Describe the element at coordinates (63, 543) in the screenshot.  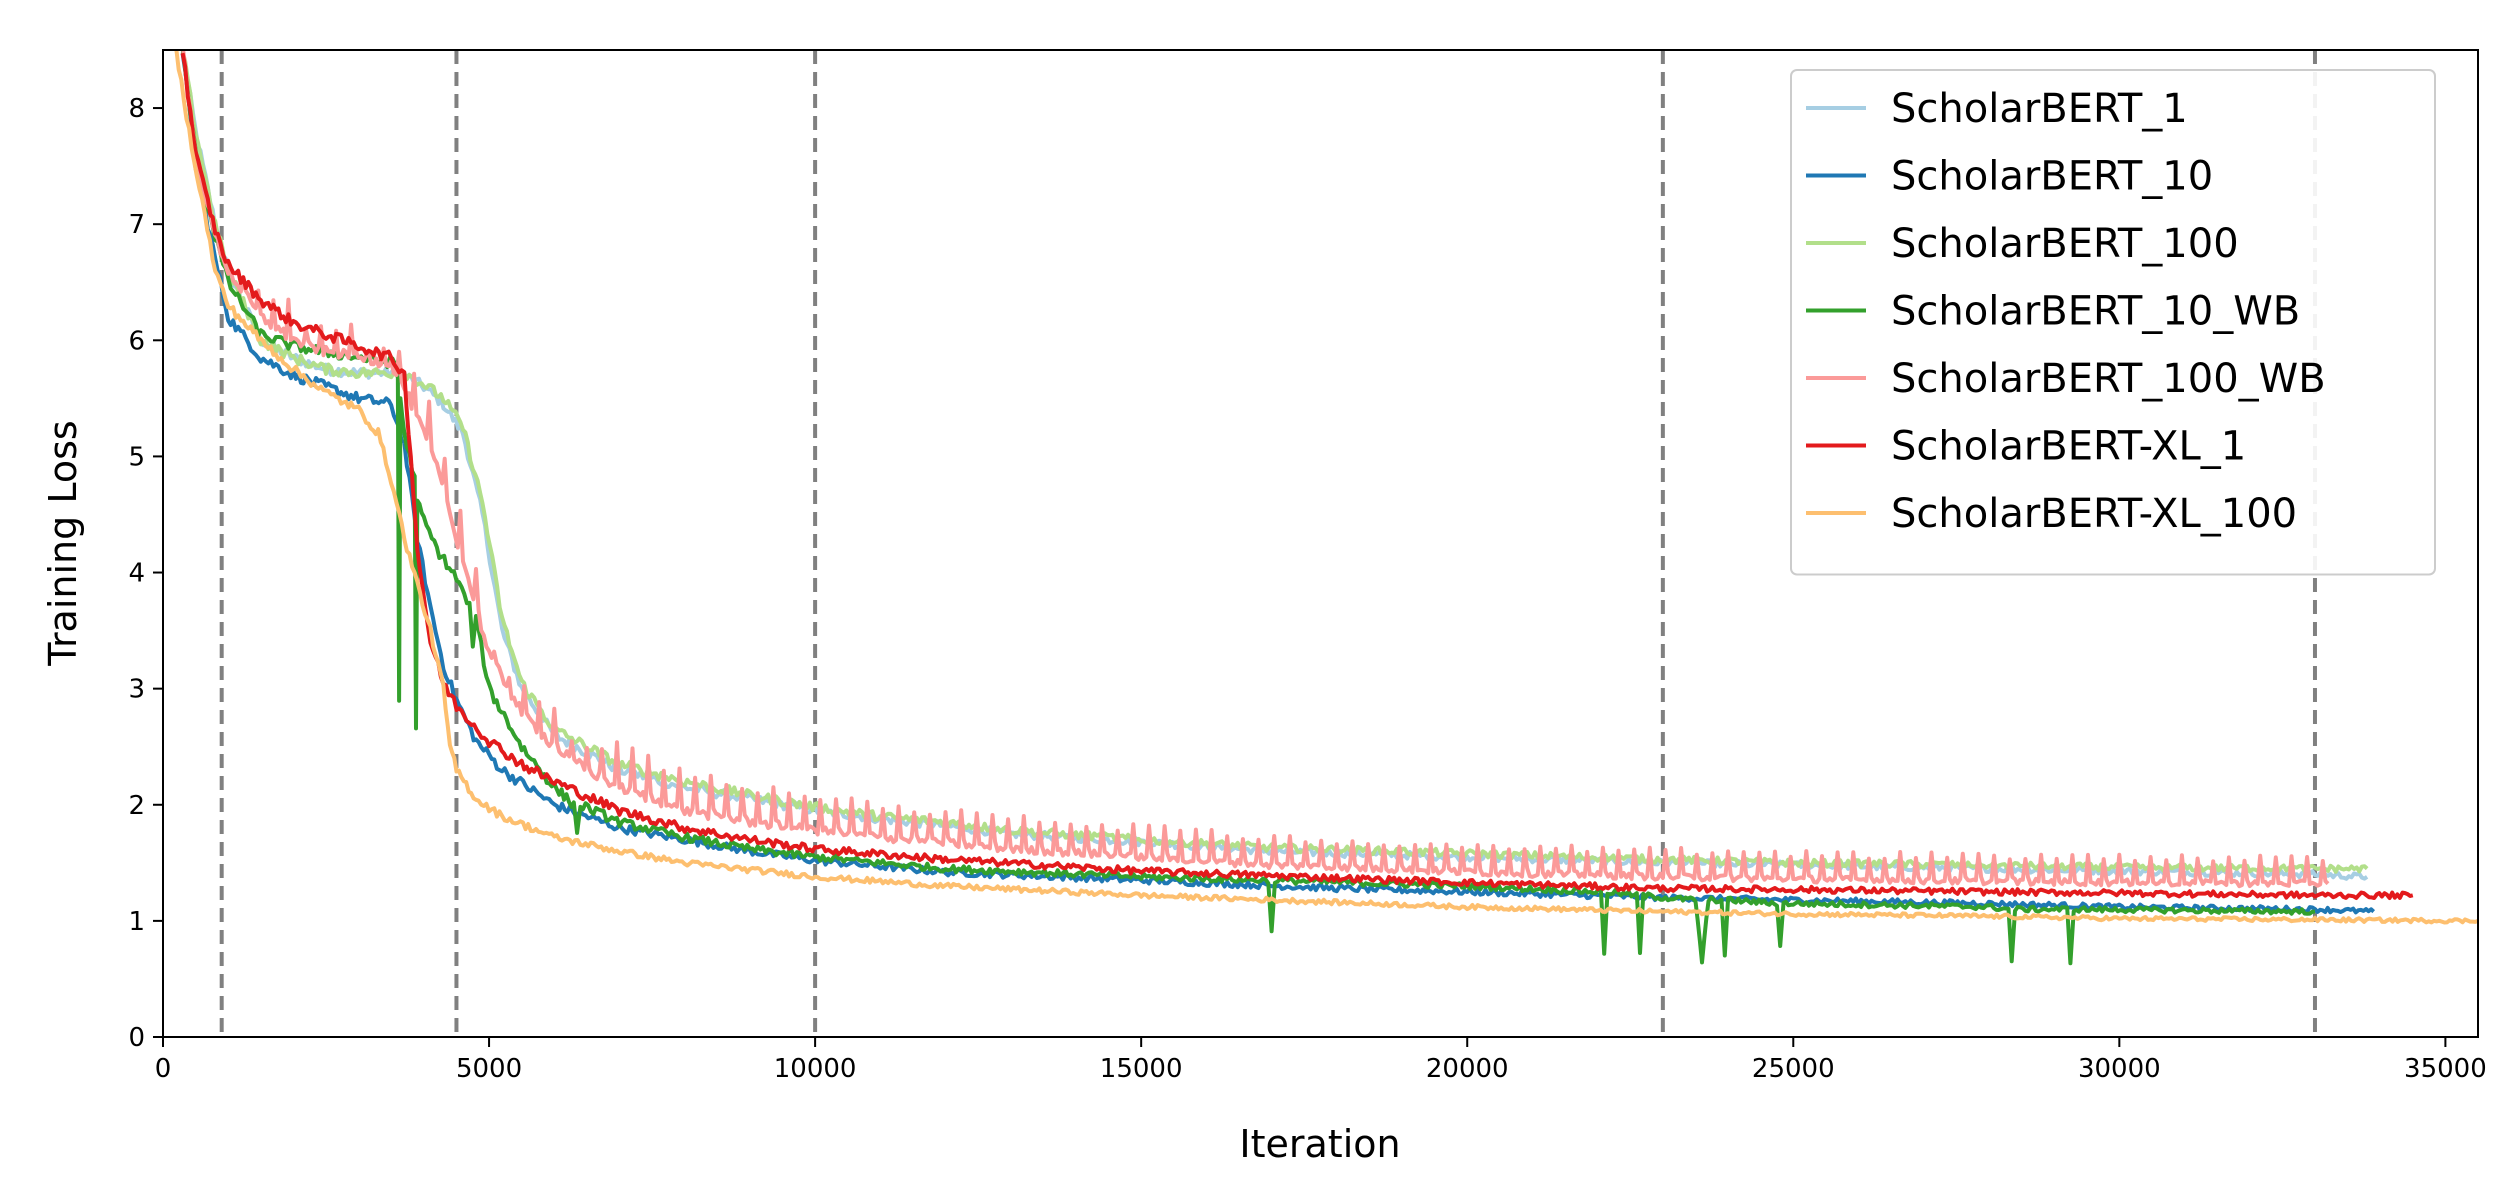
I see `y-axis-label: Training Loss` at that location.